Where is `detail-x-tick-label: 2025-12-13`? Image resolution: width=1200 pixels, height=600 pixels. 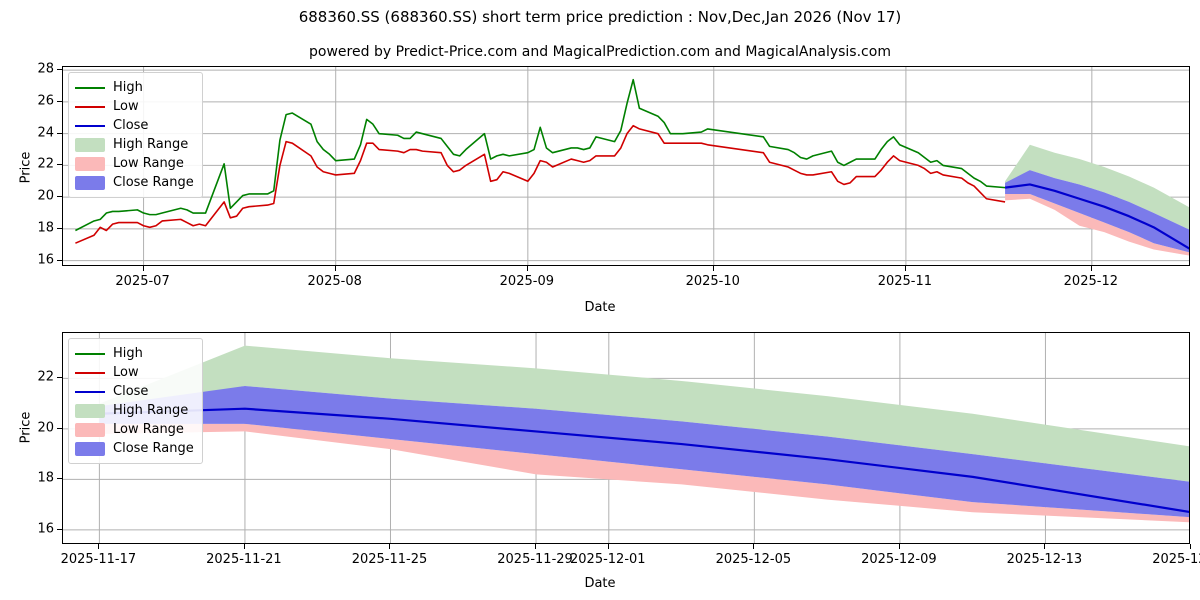
detail-x-tick-label: 2025-12-13 is located at coordinates (1044, 559).